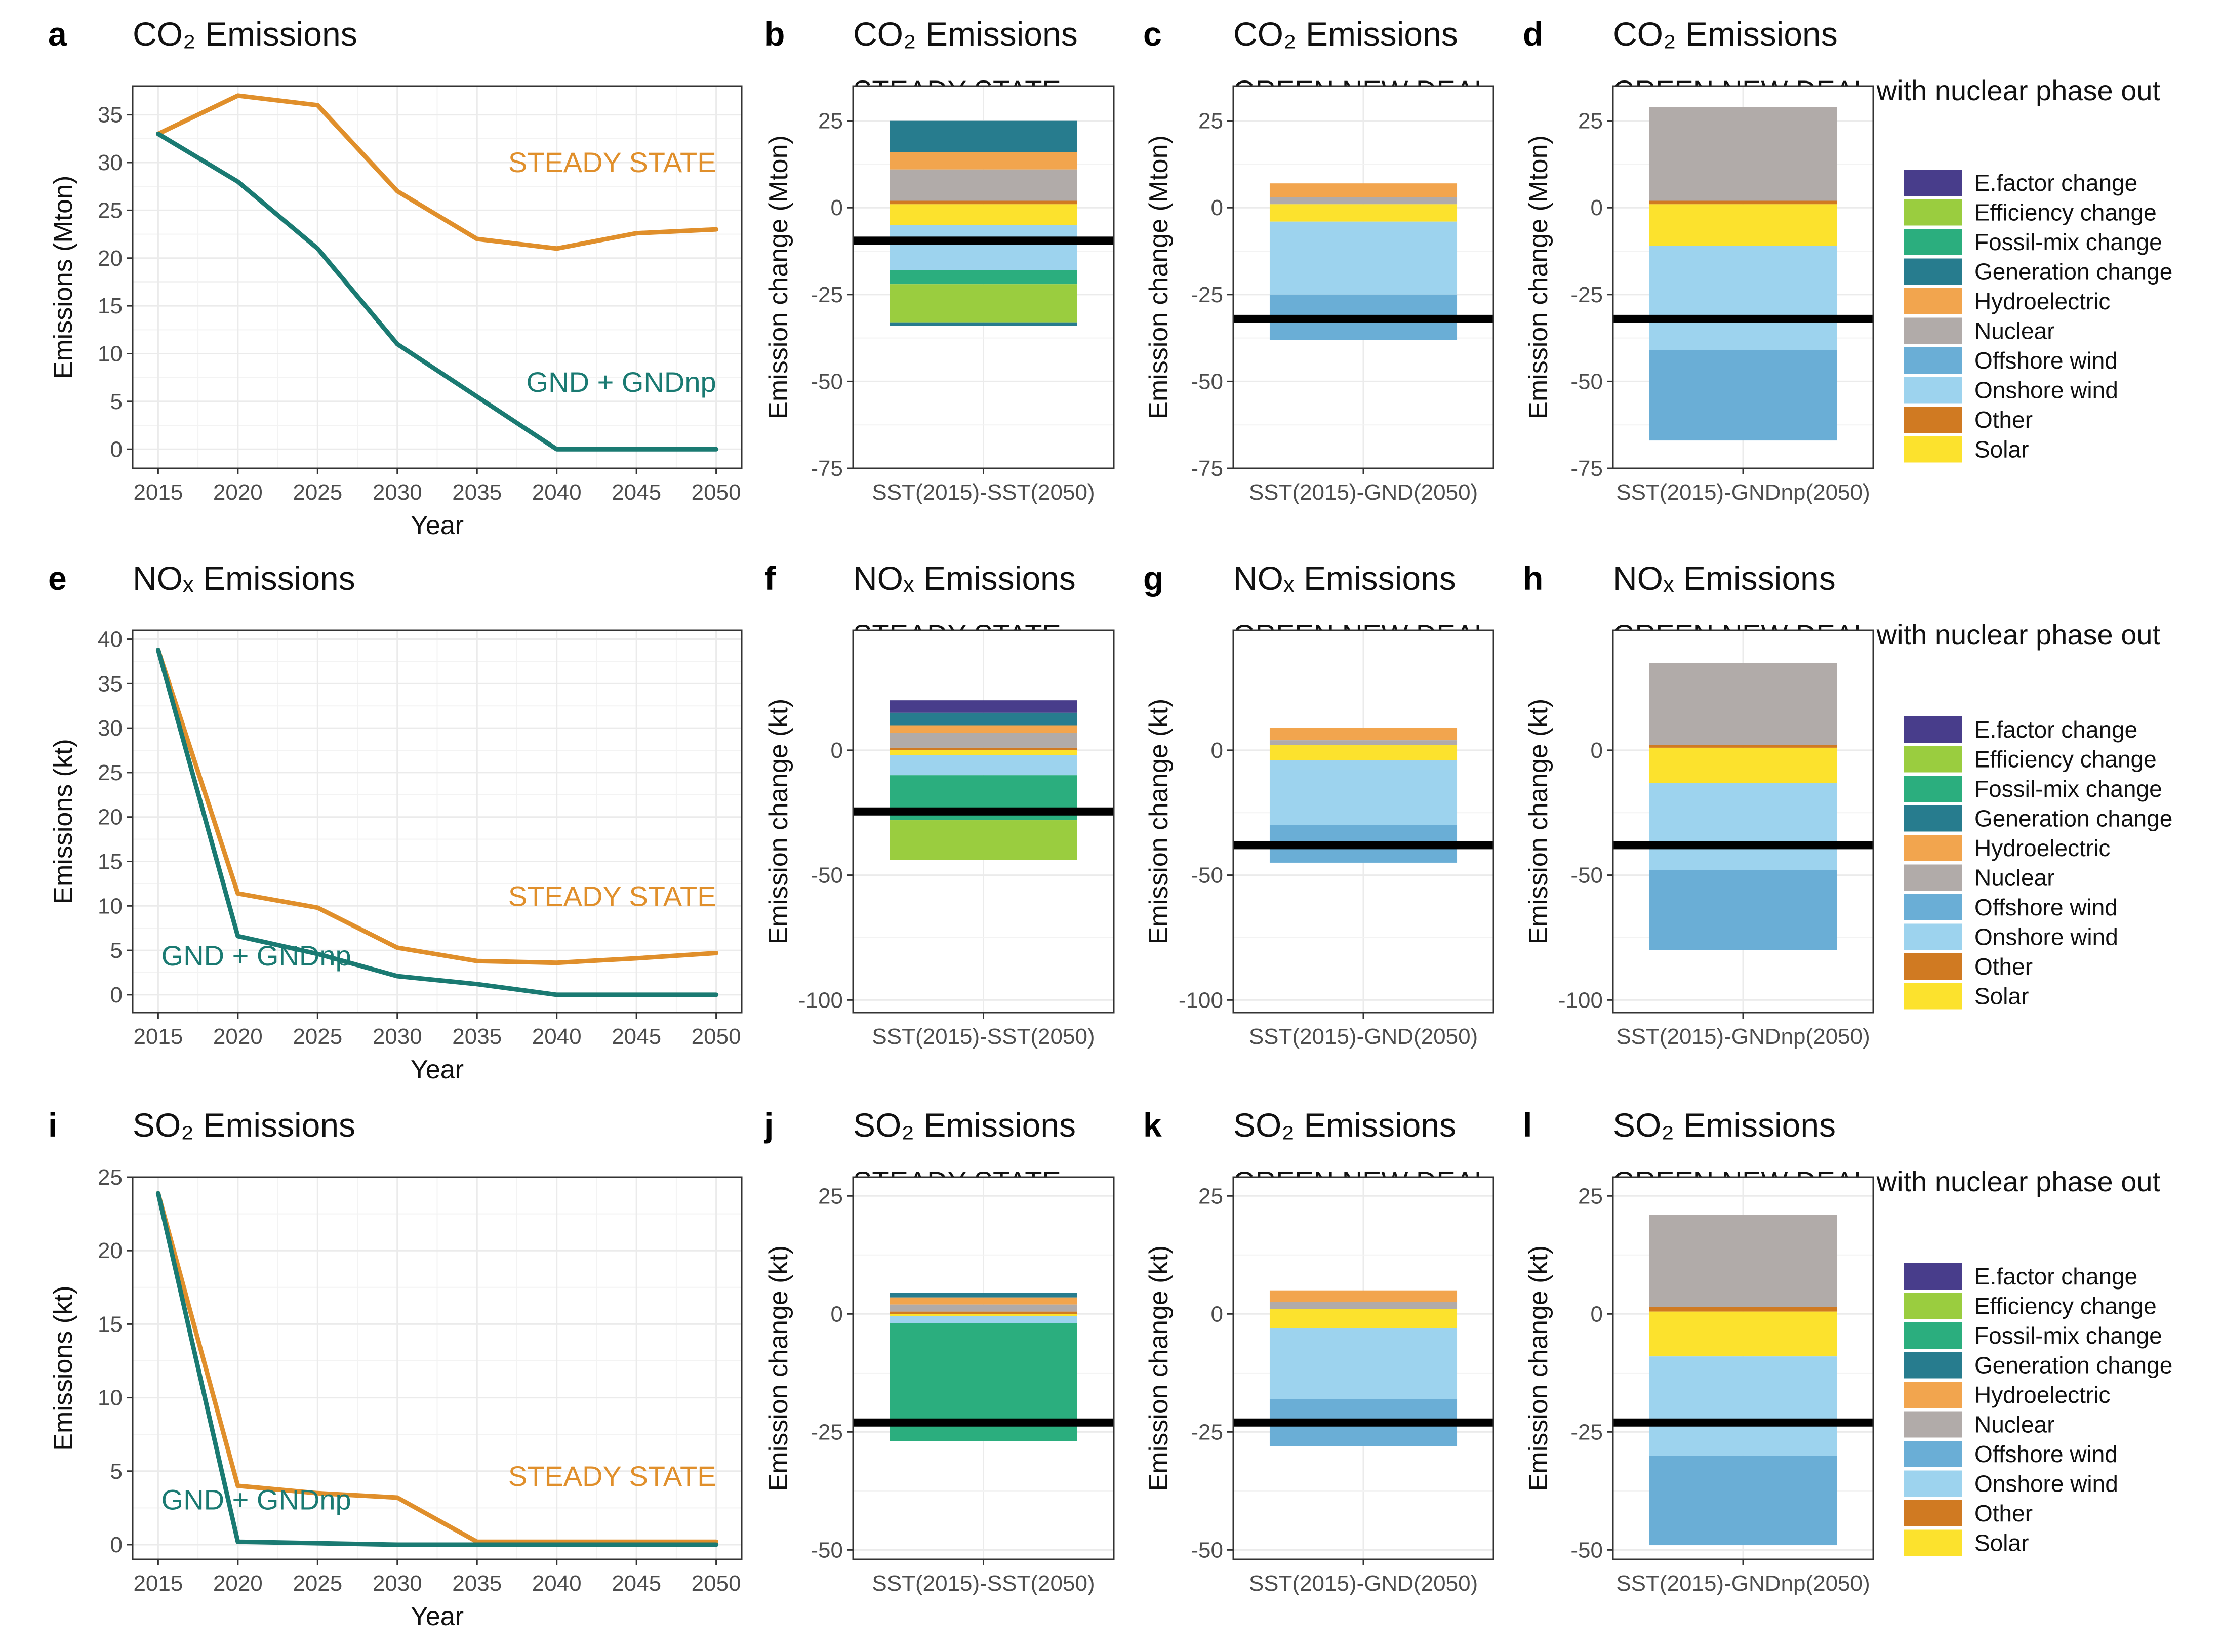 The width and height of the screenshot is (2222, 1652). I want to click on y-tick-label: -25, so click(1207, 295).